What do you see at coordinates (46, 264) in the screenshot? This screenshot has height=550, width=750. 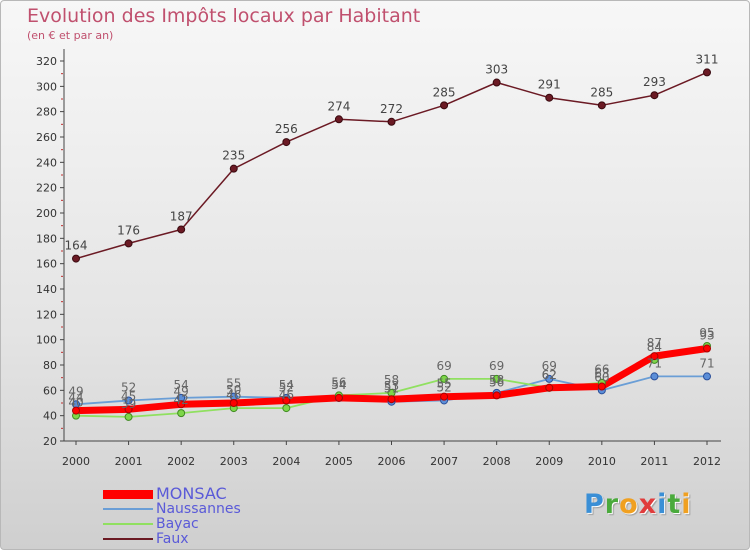 I see `y-tick-label: 160` at bounding box center [46, 264].